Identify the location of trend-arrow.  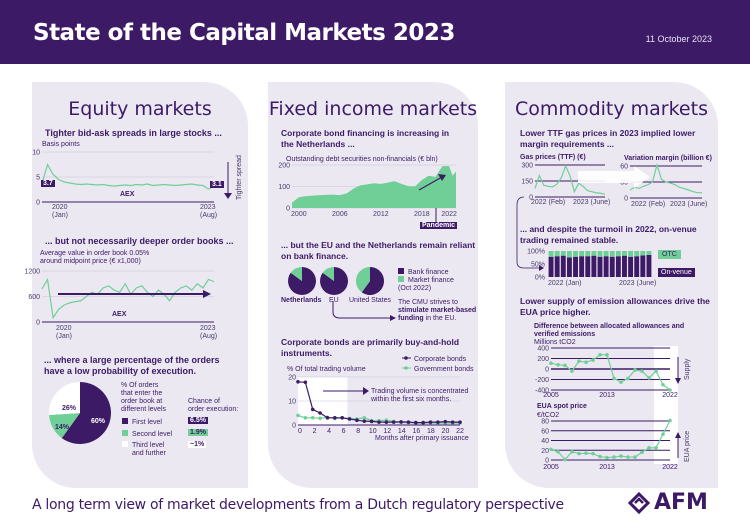
(430, 183).